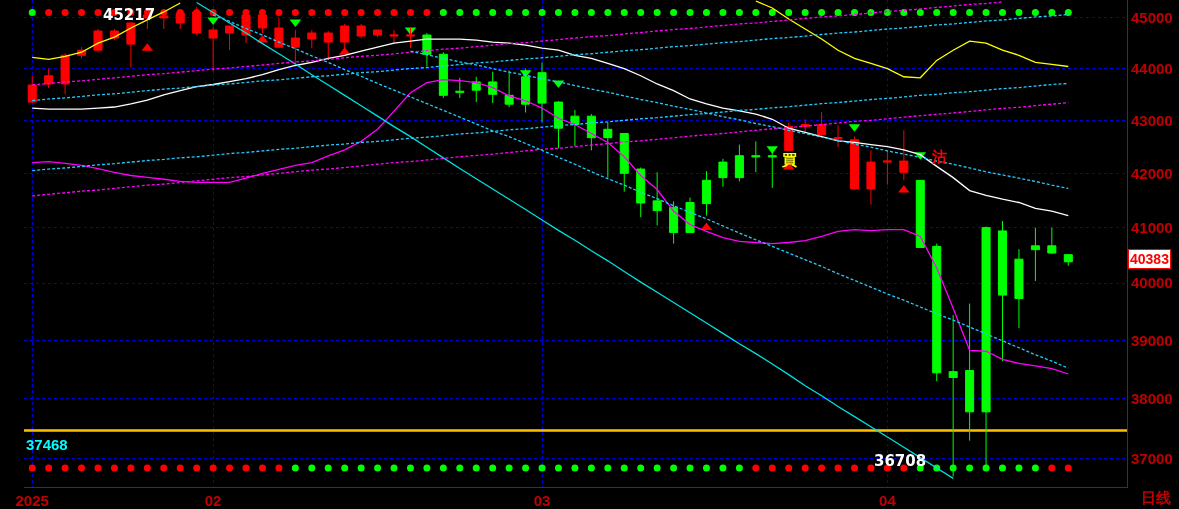 Image resolution: width=1179 pixels, height=509 pixels. What do you see at coordinates (1152, 227) in the screenshot?
I see `y-tick-label: 41000` at bounding box center [1152, 227].